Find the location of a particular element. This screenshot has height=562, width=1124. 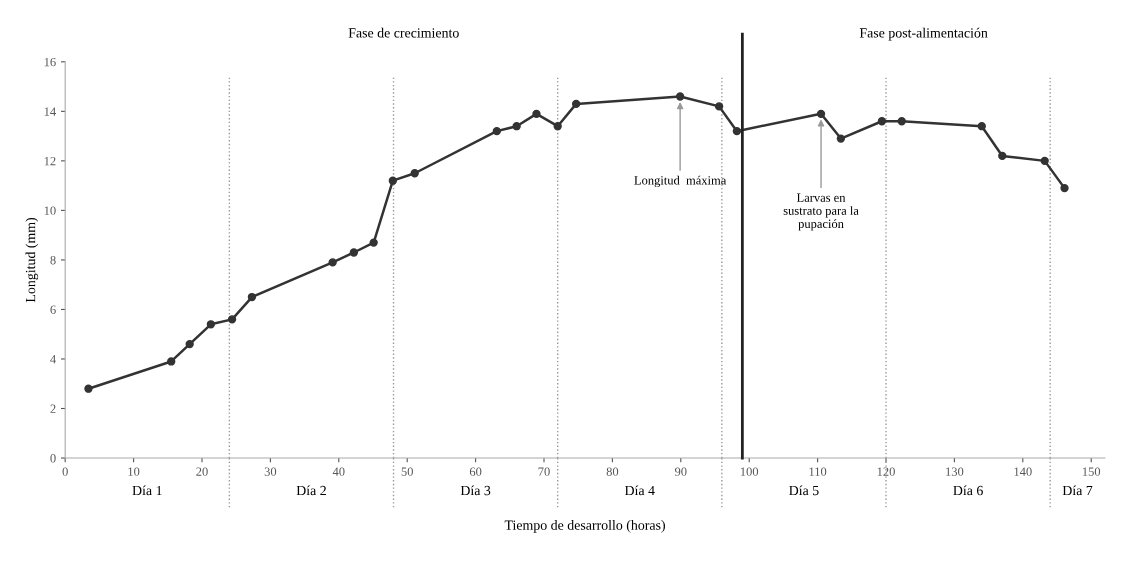

x-tick-label: 50 is located at coordinates (407, 471).